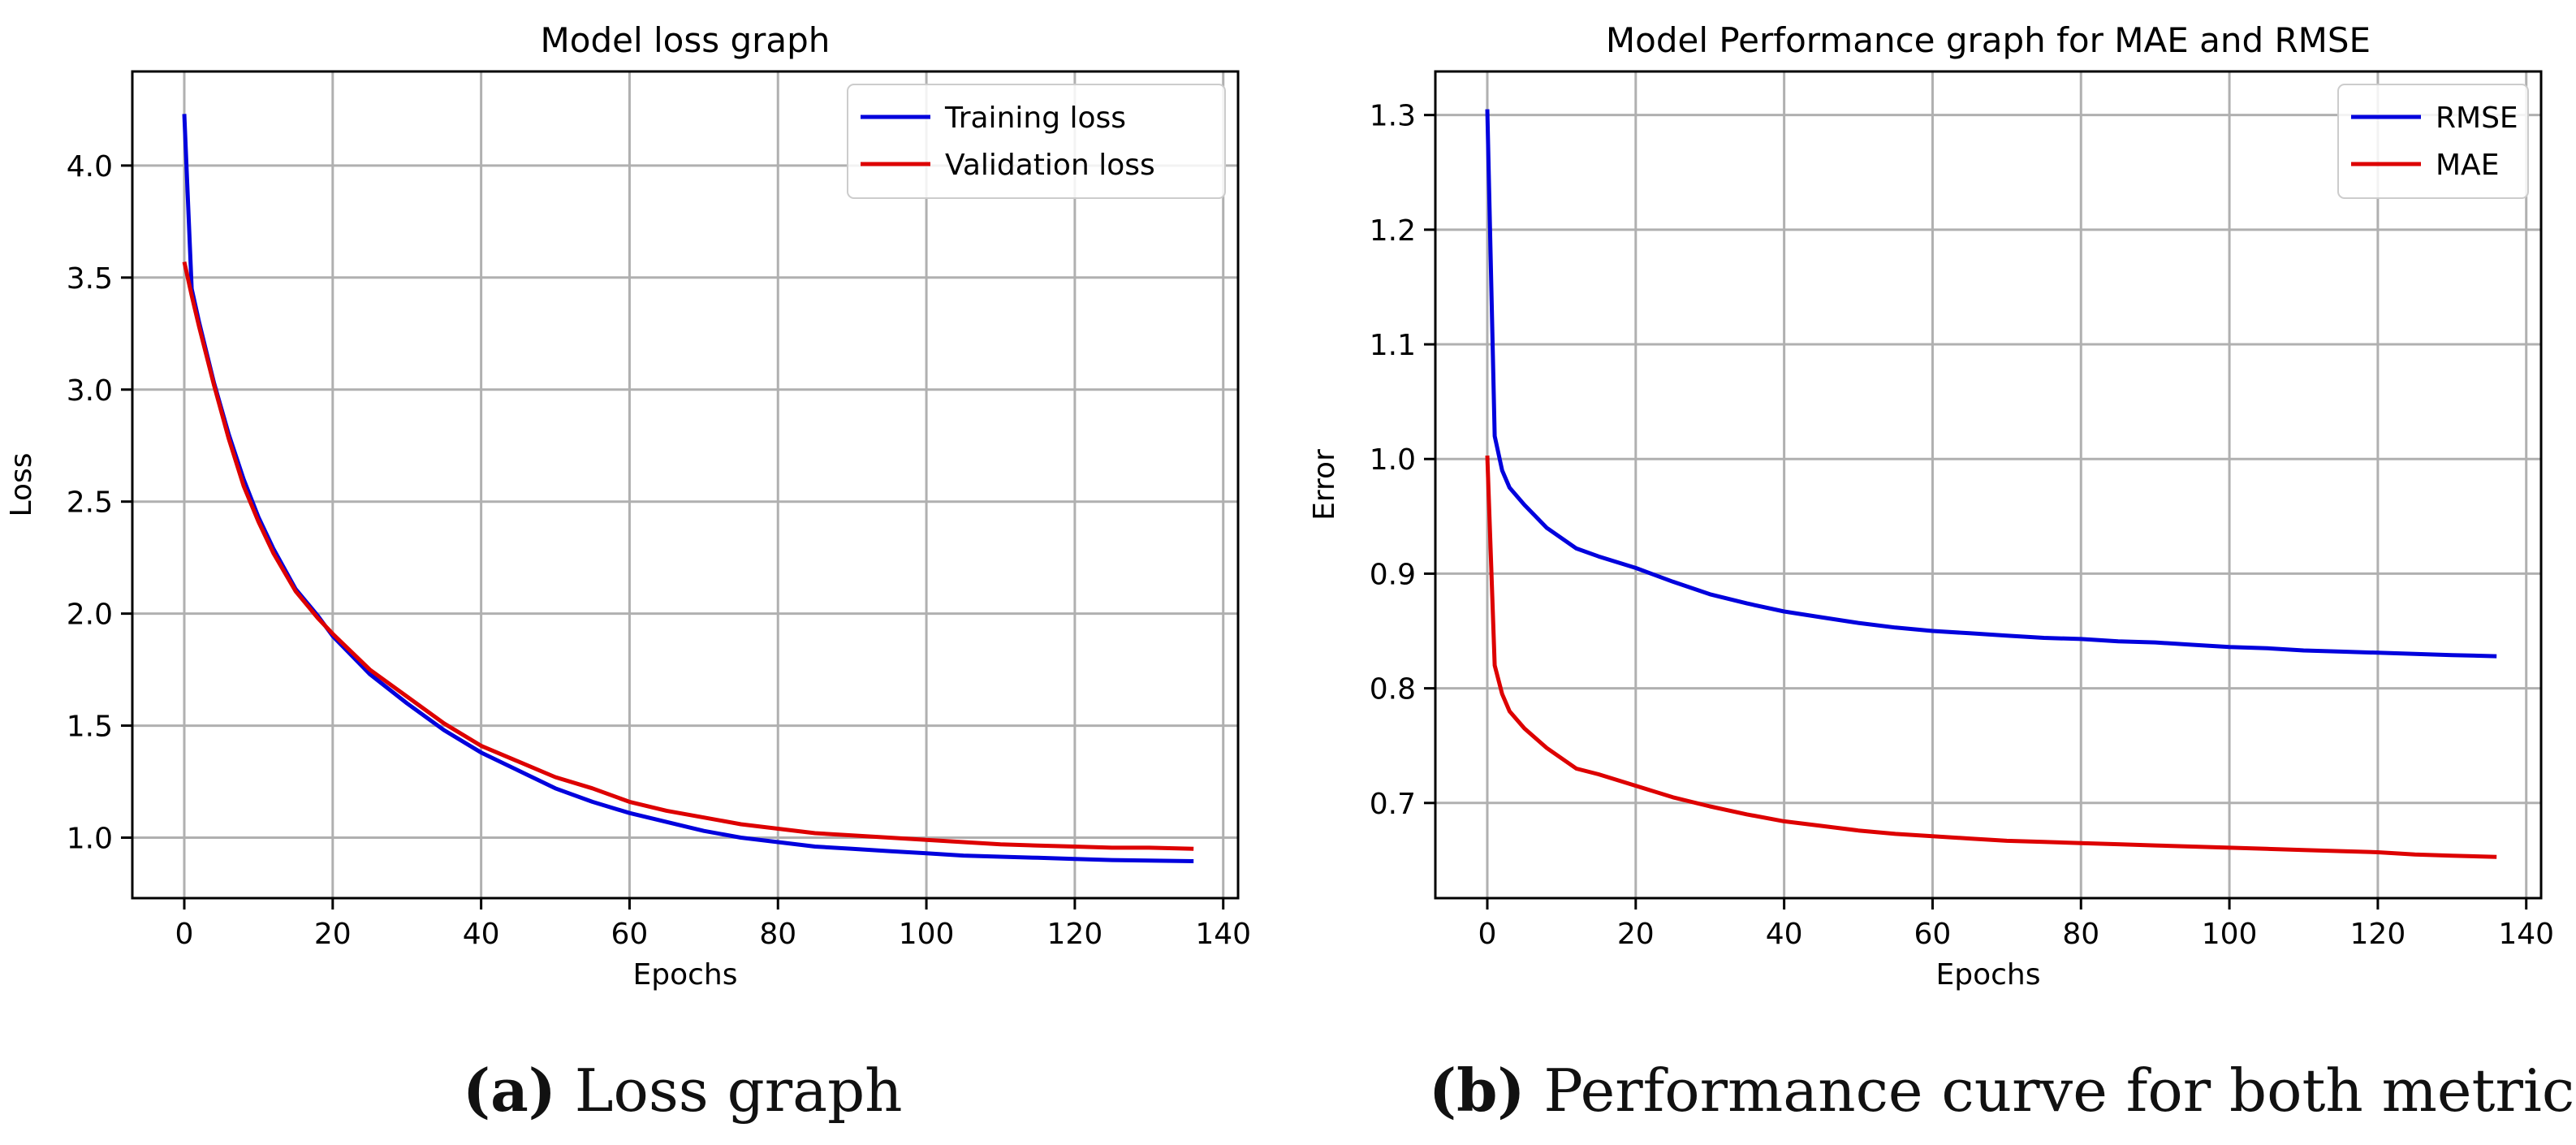 The image size is (2576, 1145). Describe the element at coordinates (1324, 485) in the screenshot. I see `y-axis-label: Error` at that location.